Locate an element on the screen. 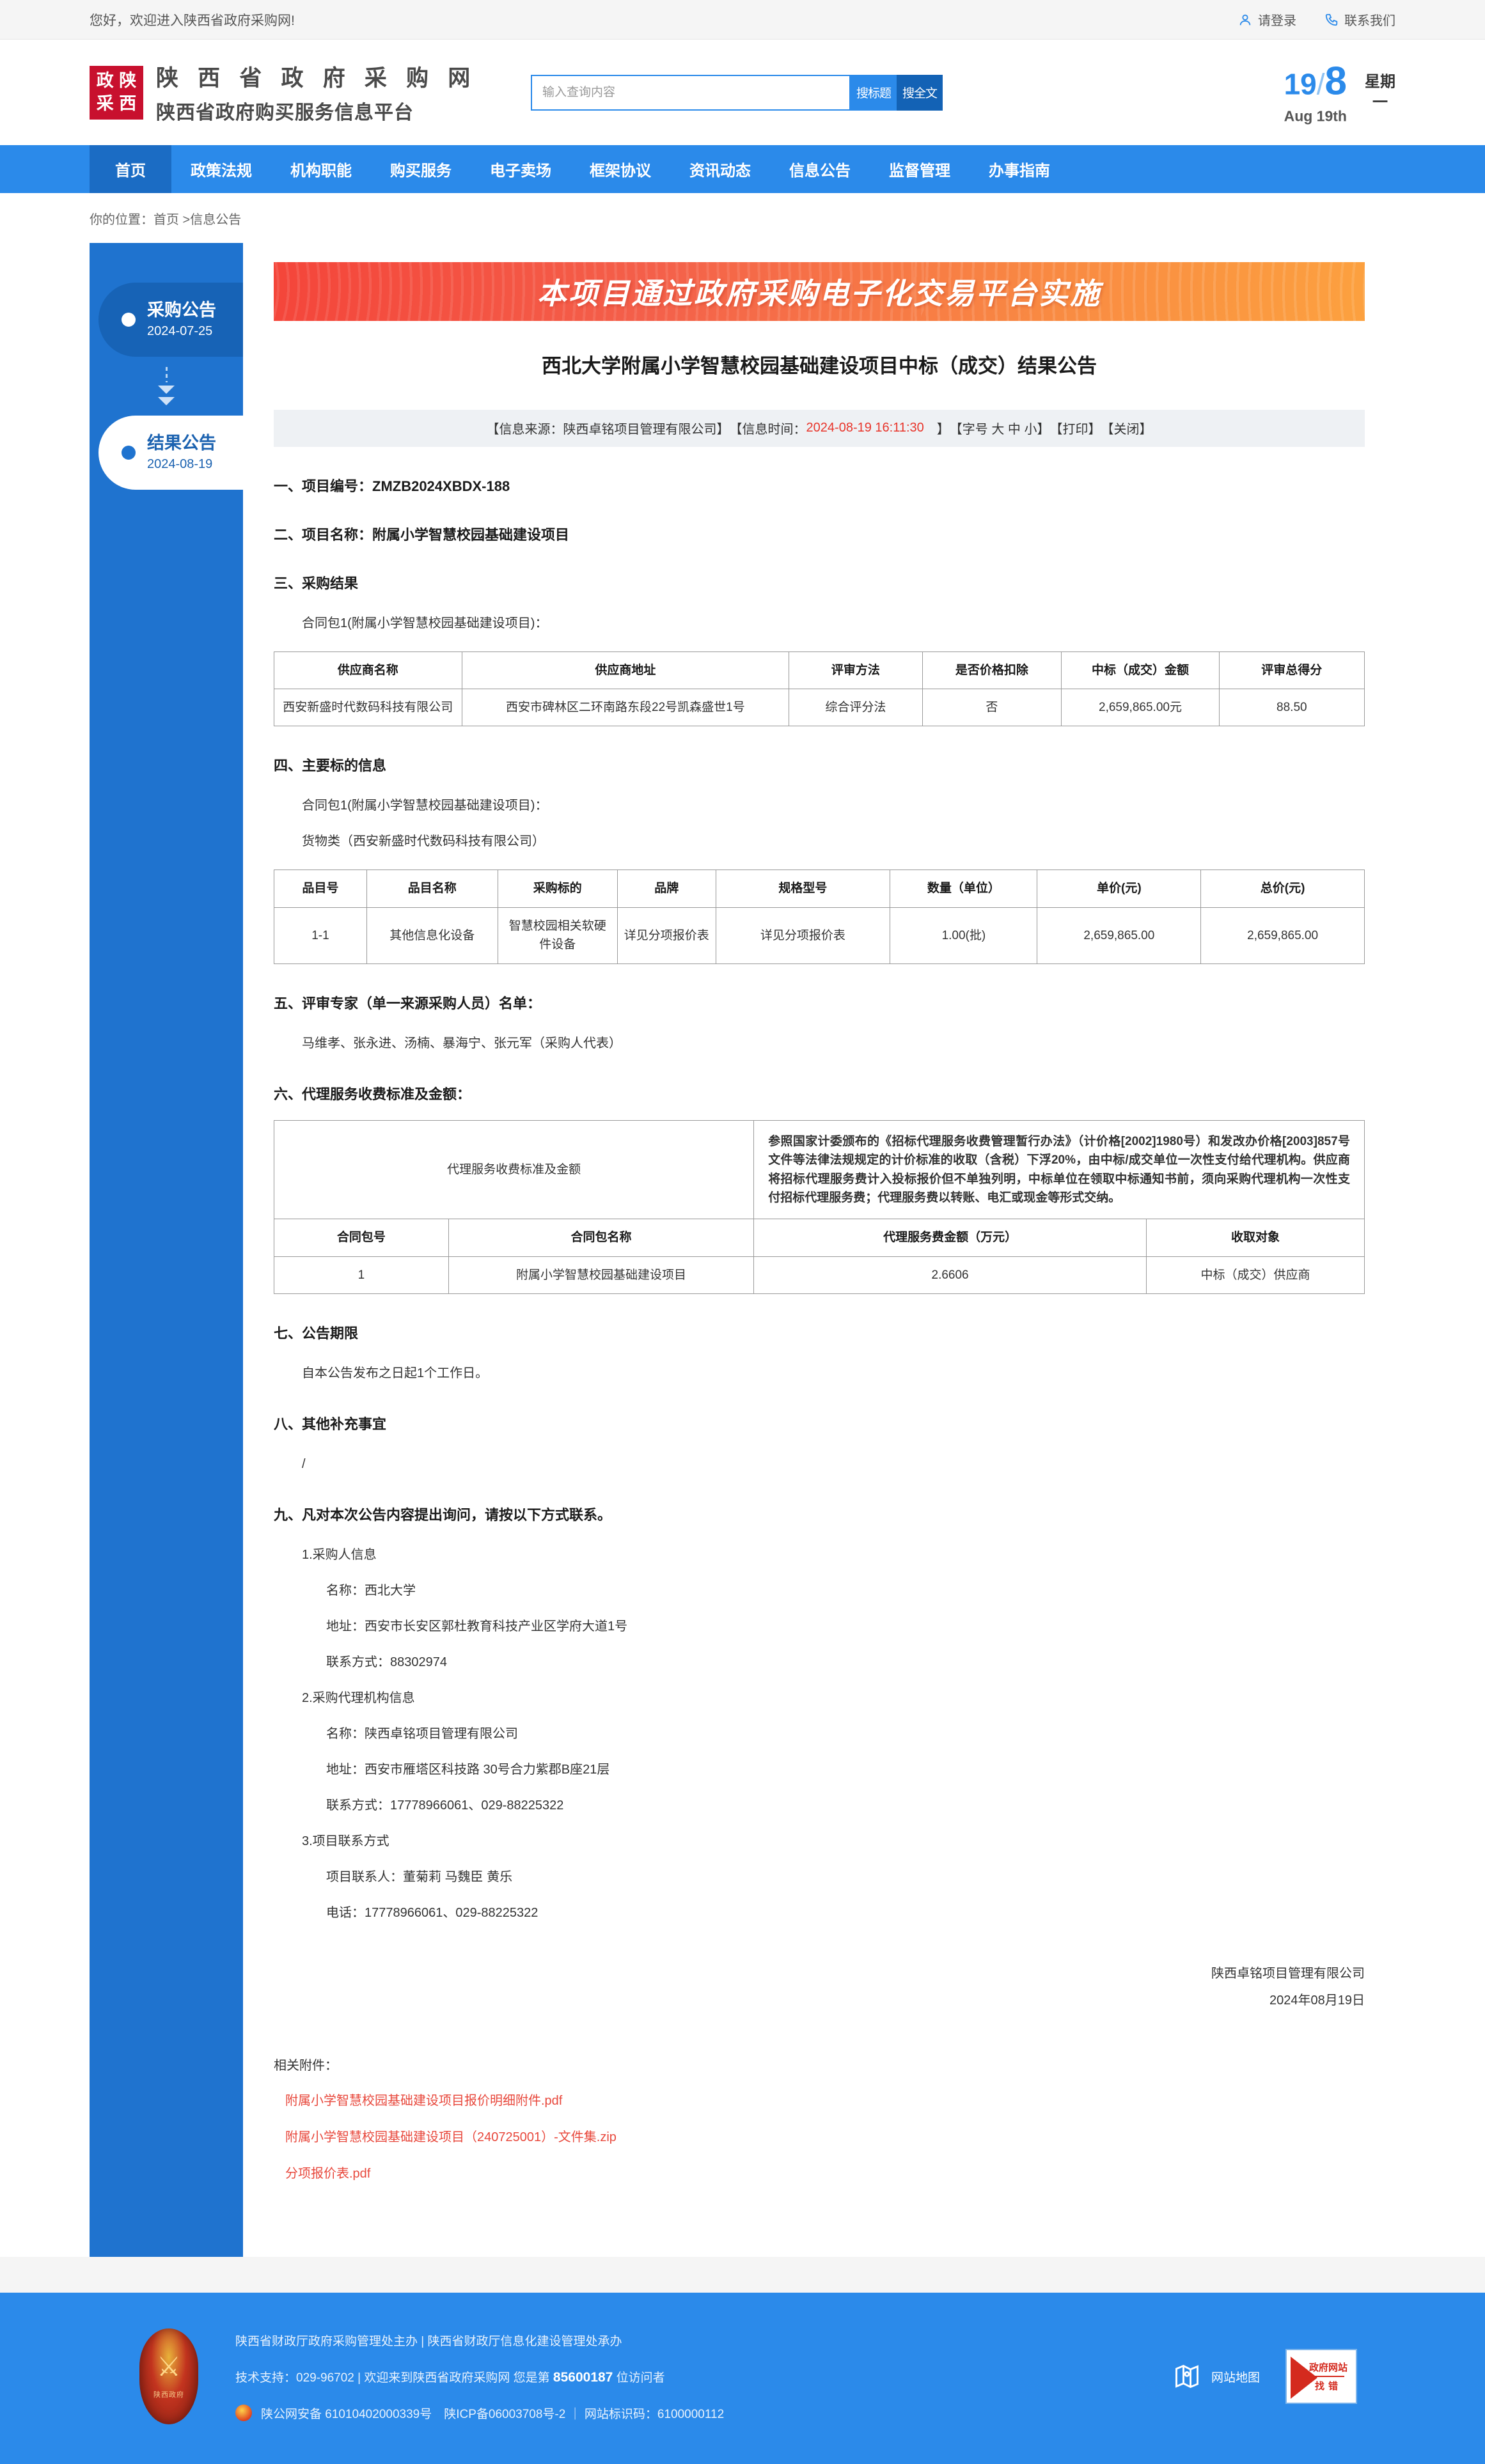 The width and height of the screenshot is (1485, 2464). welcome-text: 您好，欢迎进入陕西省政府采购网! is located at coordinates (192, 20).